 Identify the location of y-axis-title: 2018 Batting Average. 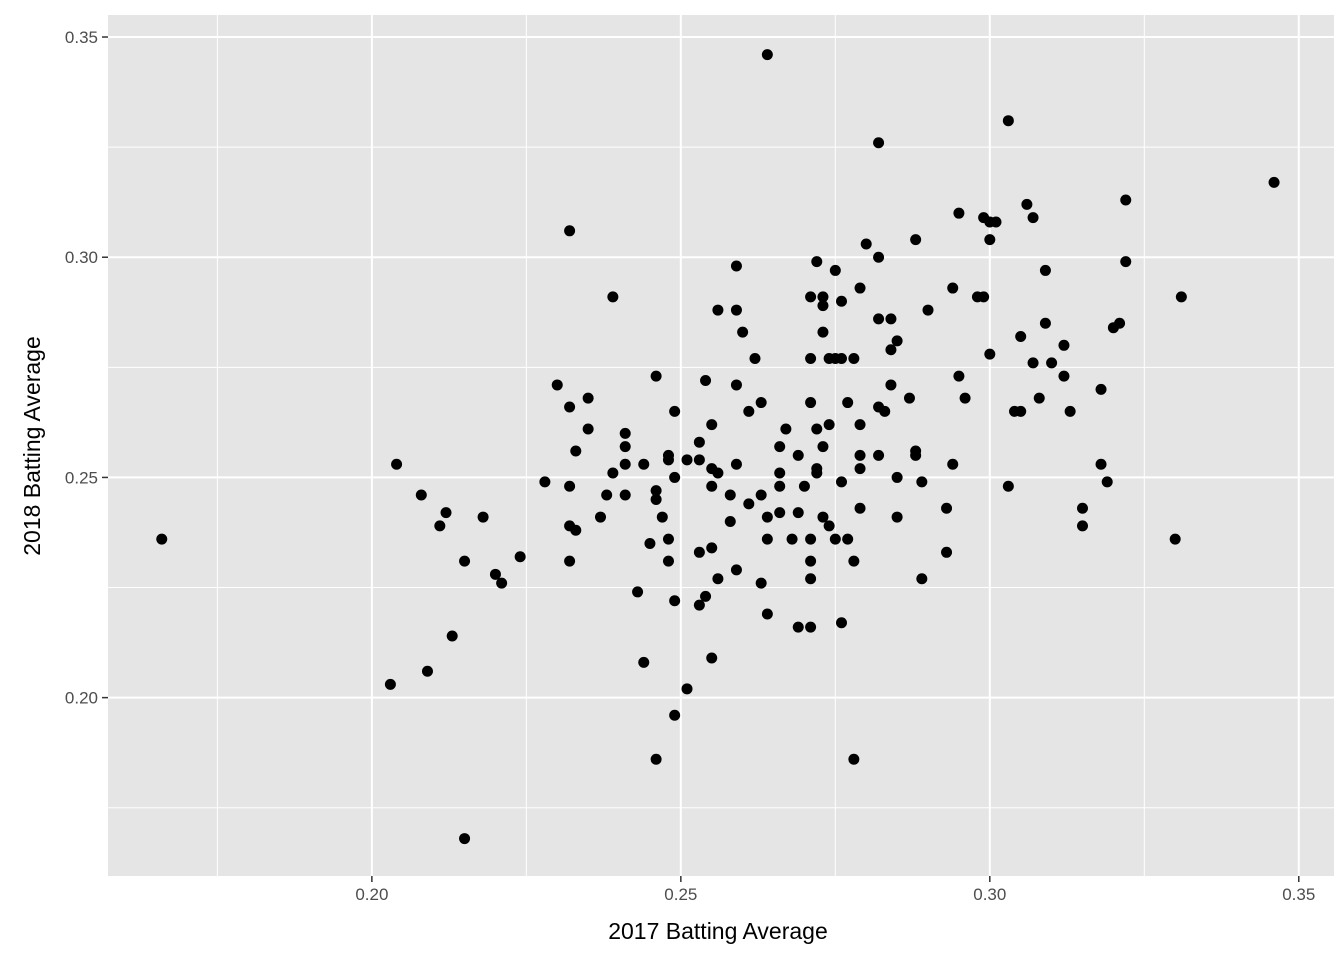
(32, 446).